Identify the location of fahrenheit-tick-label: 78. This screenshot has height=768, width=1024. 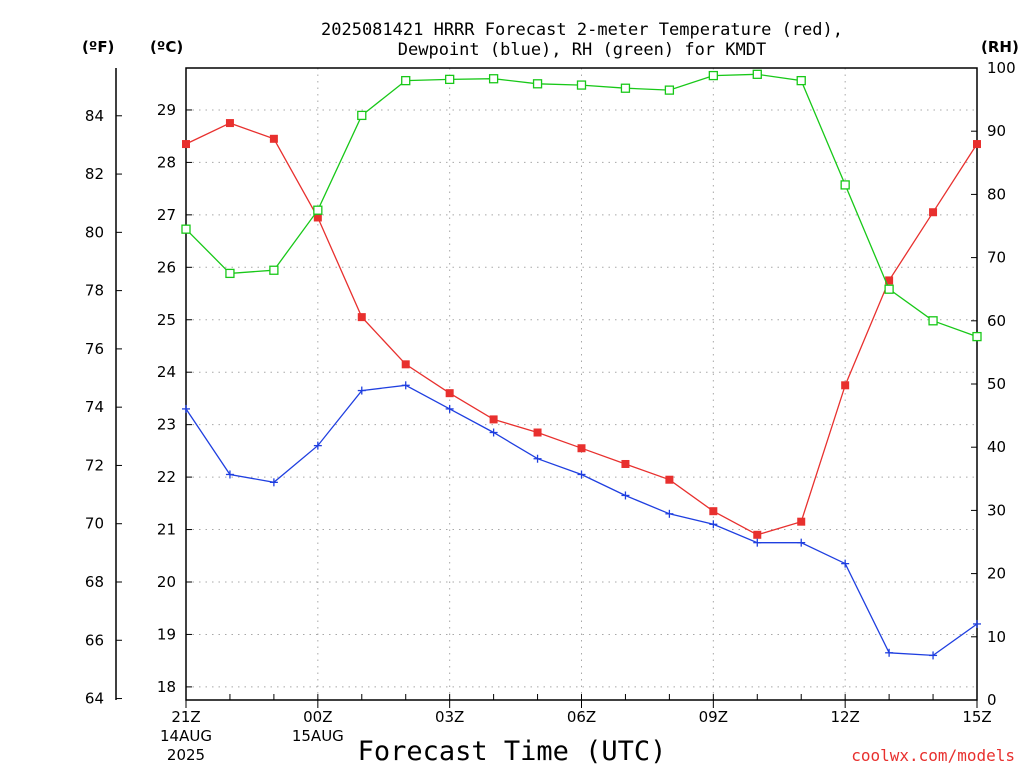
(94, 291).